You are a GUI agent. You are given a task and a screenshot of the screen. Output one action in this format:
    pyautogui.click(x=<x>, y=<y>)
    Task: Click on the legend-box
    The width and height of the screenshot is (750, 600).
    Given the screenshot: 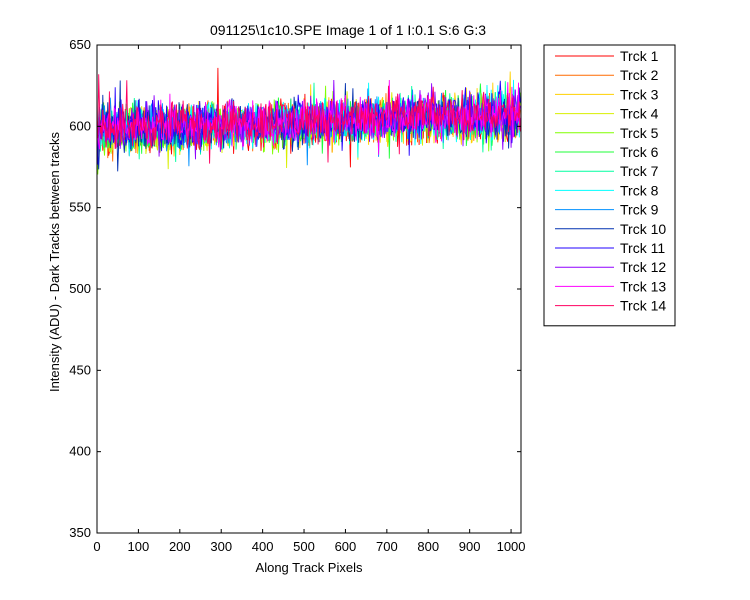 What is the action you would take?
    pyautogui.click(x=609, y=185)
    